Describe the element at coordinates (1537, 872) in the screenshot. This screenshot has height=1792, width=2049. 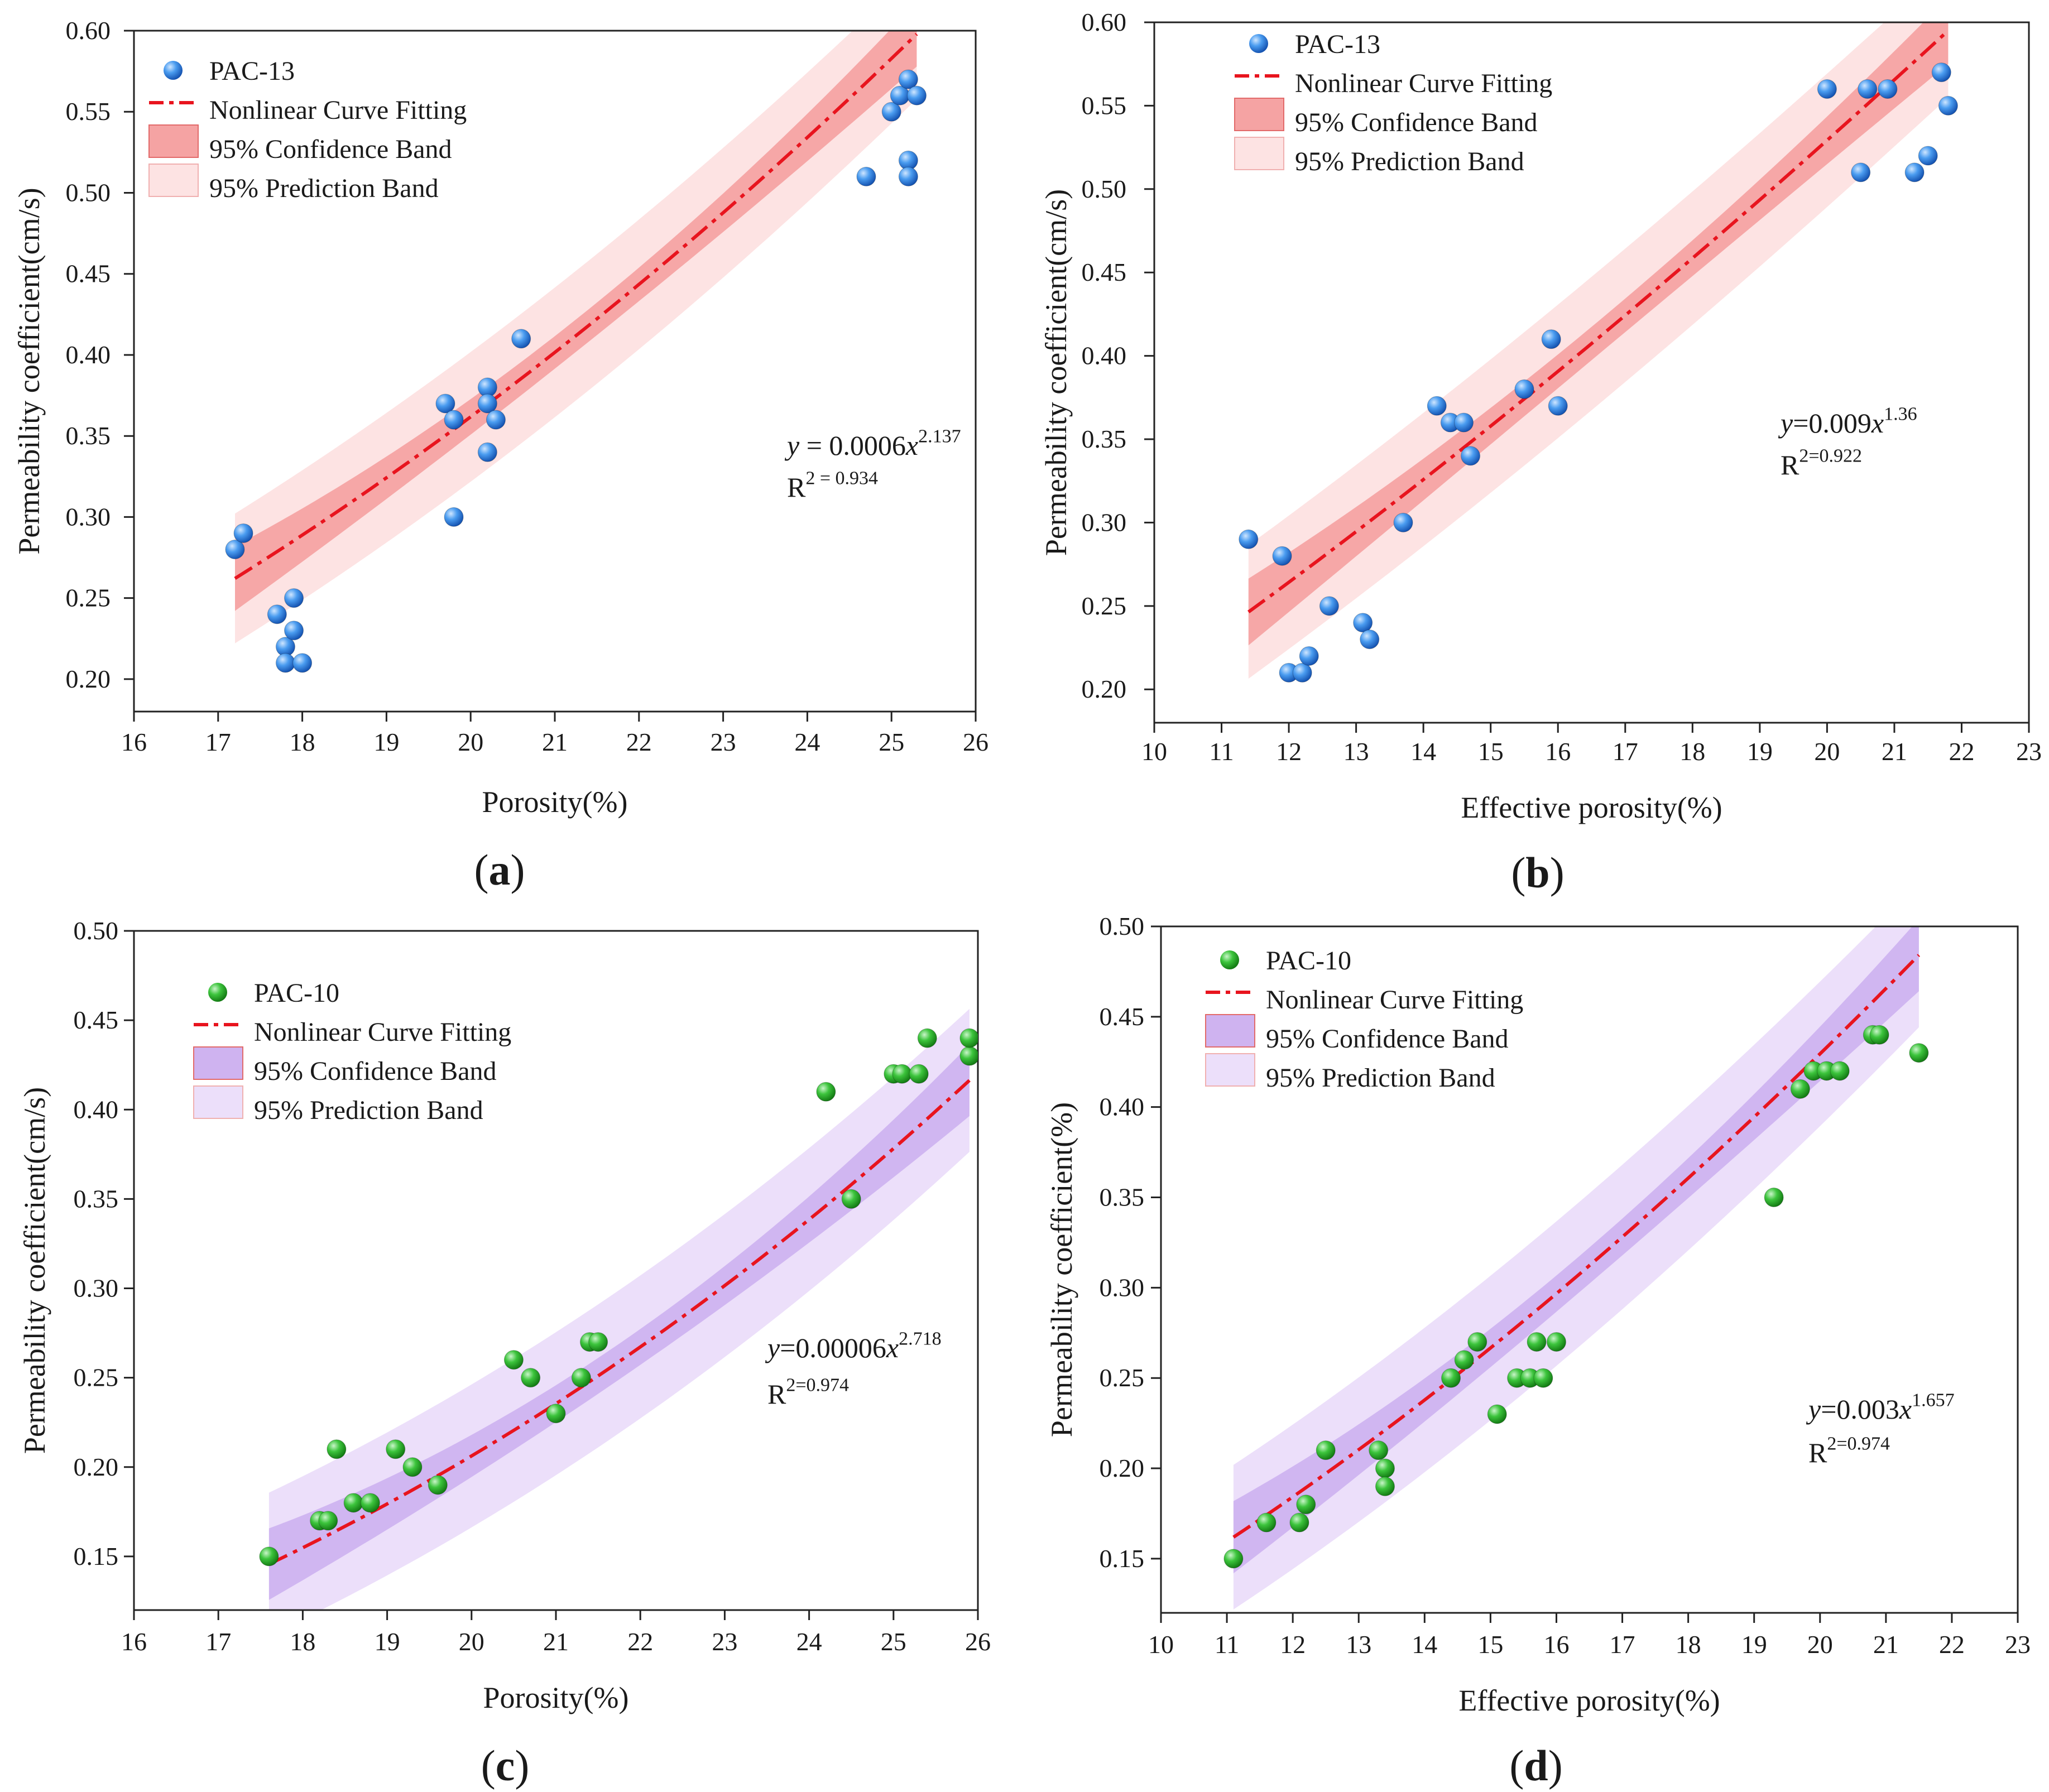
I see `panel-label: (b)` at that location.